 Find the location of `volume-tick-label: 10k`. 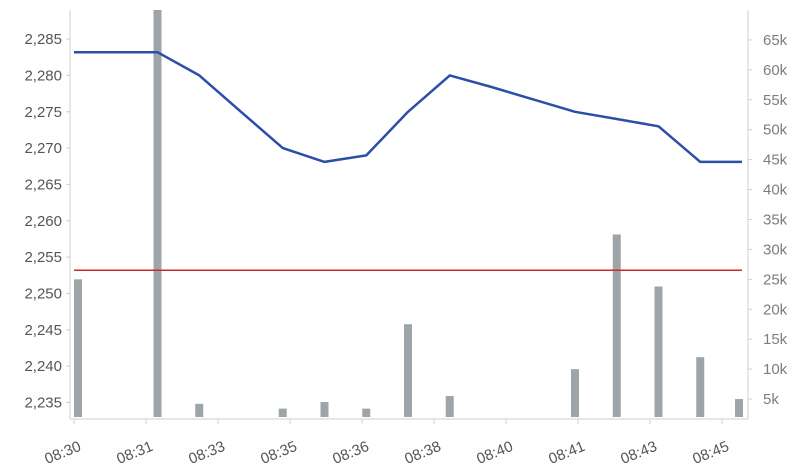

volume-tick-label: 10k is located at coordinates (775, 369).